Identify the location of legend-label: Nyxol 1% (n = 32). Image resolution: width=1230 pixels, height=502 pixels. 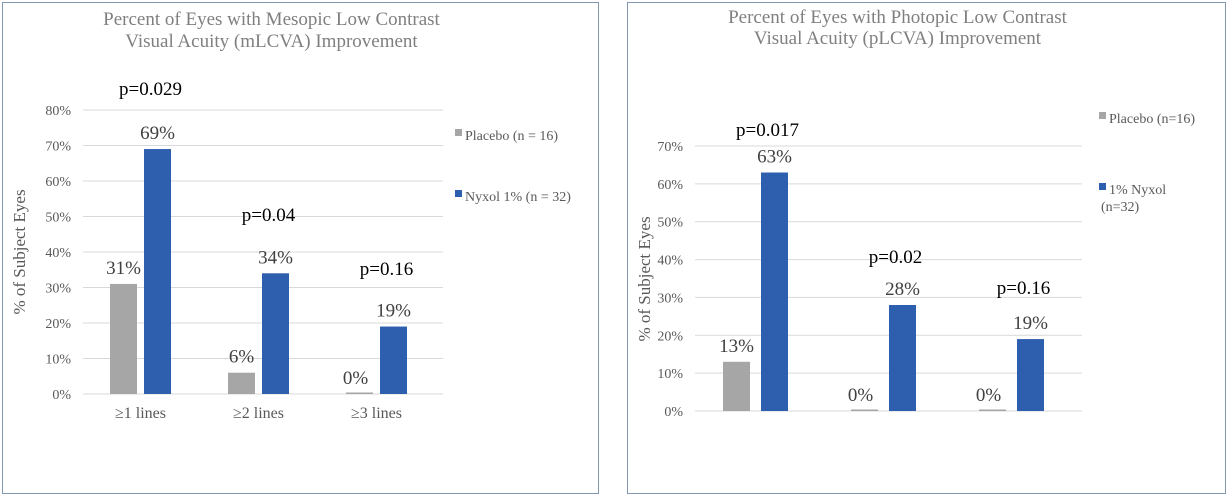
(518, 197).